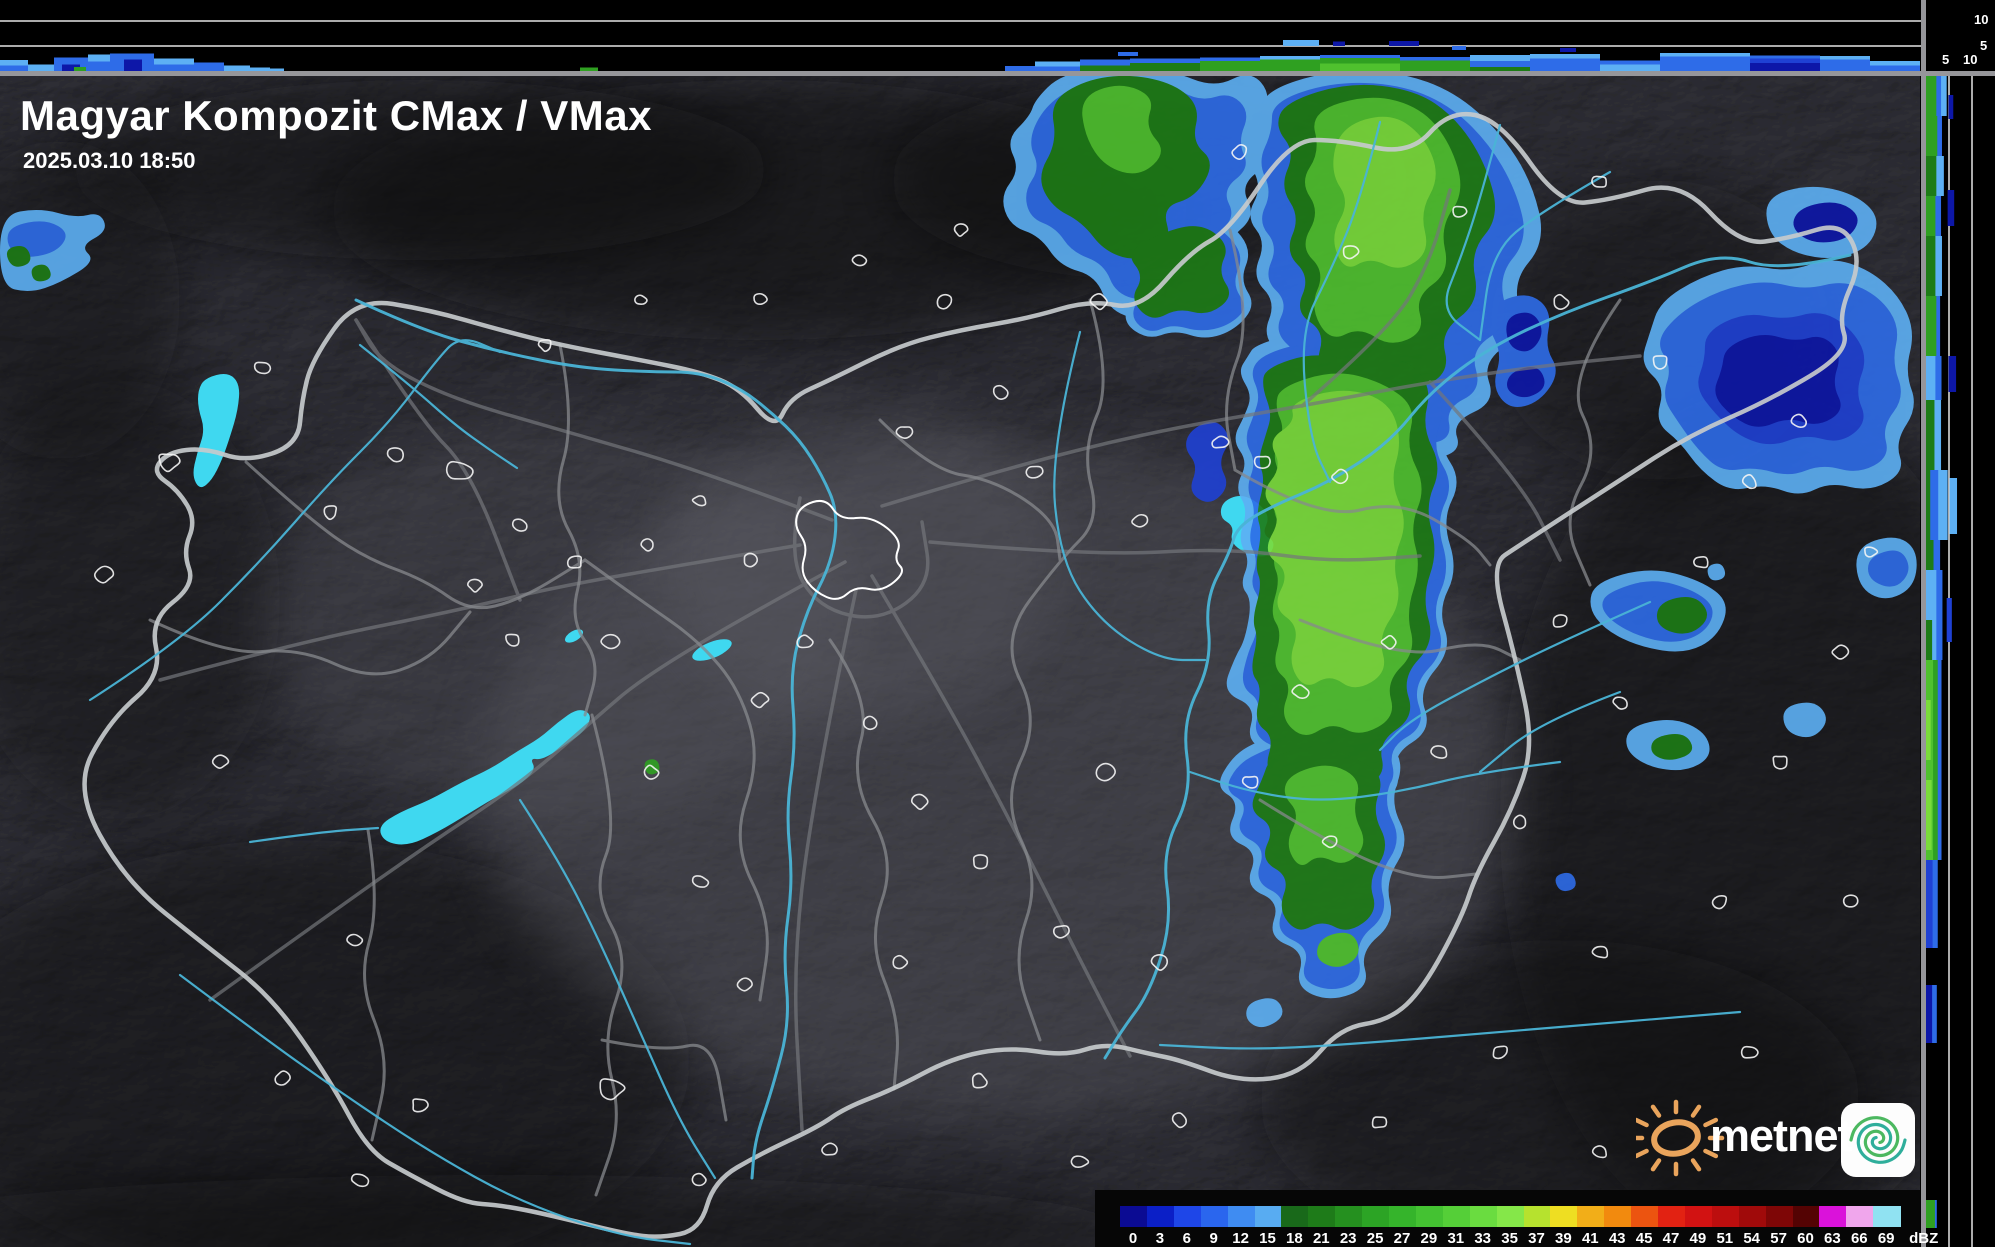 The image size is (1995, 1247). I want to click on colorbar-tick-label: 60, so click(1805, 1238).